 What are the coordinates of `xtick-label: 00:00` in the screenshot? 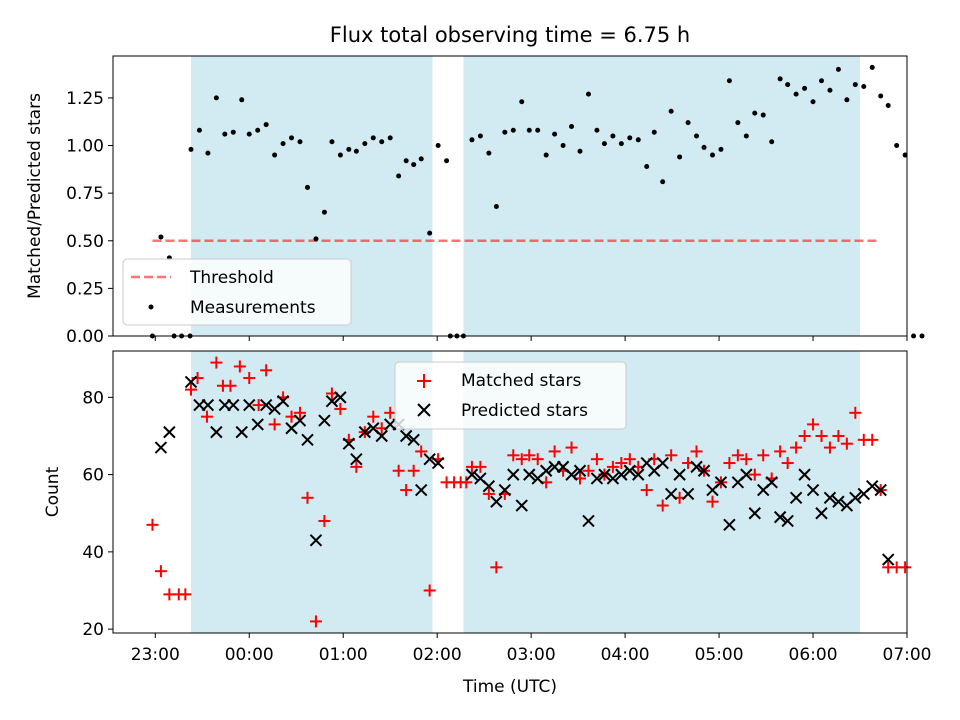 It's located at (249, 655).